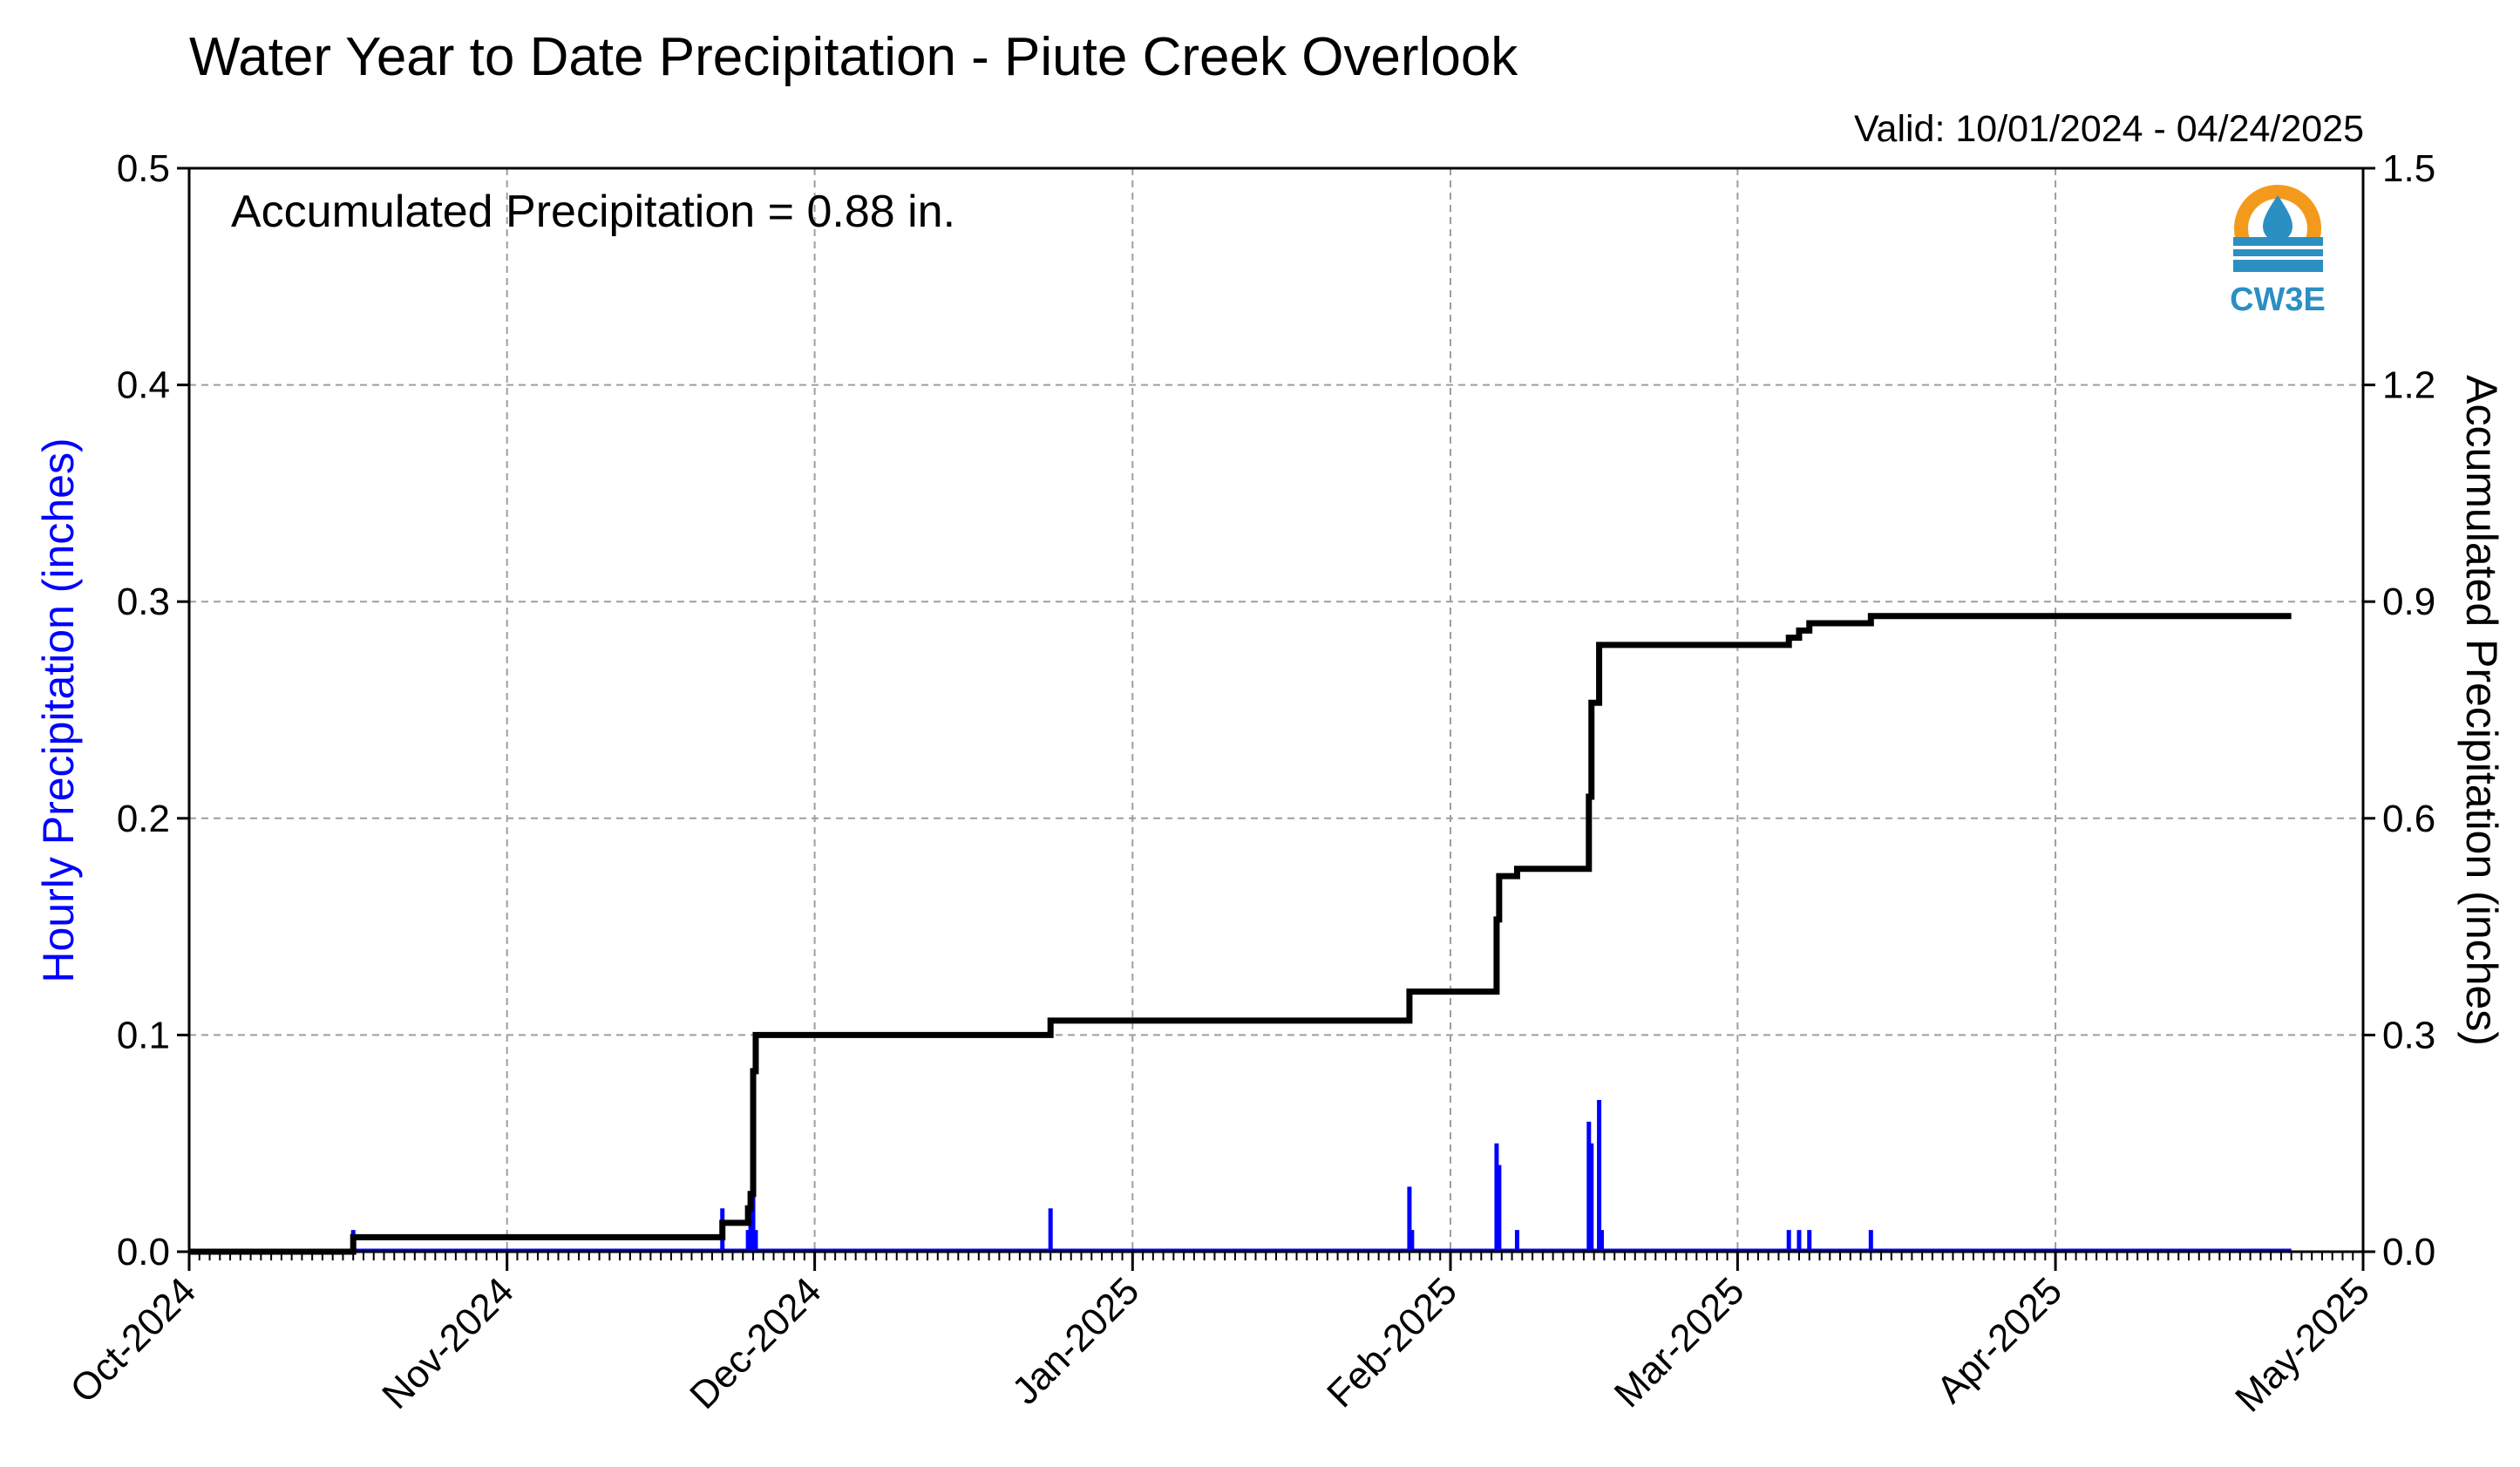 This screenshot has width=2520, height=1467. Describe the element at coordinates (2481, 710) in the screenshot. I see `right-axis-label: Accumulated Precipitation (inches)` at that location.